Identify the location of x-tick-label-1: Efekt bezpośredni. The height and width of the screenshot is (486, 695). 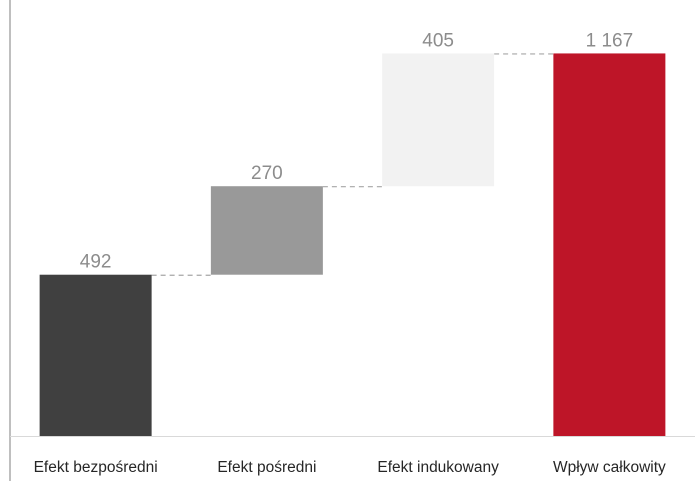
(96, 467).